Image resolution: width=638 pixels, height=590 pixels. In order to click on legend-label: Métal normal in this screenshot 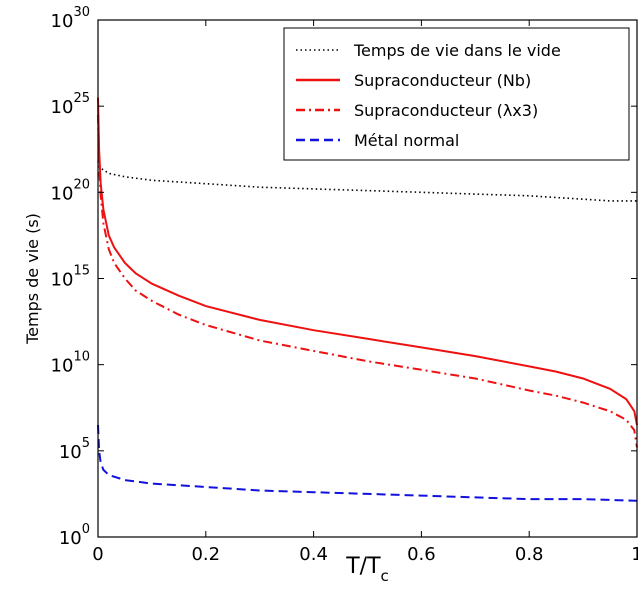, I will do `click(406, 140)`.